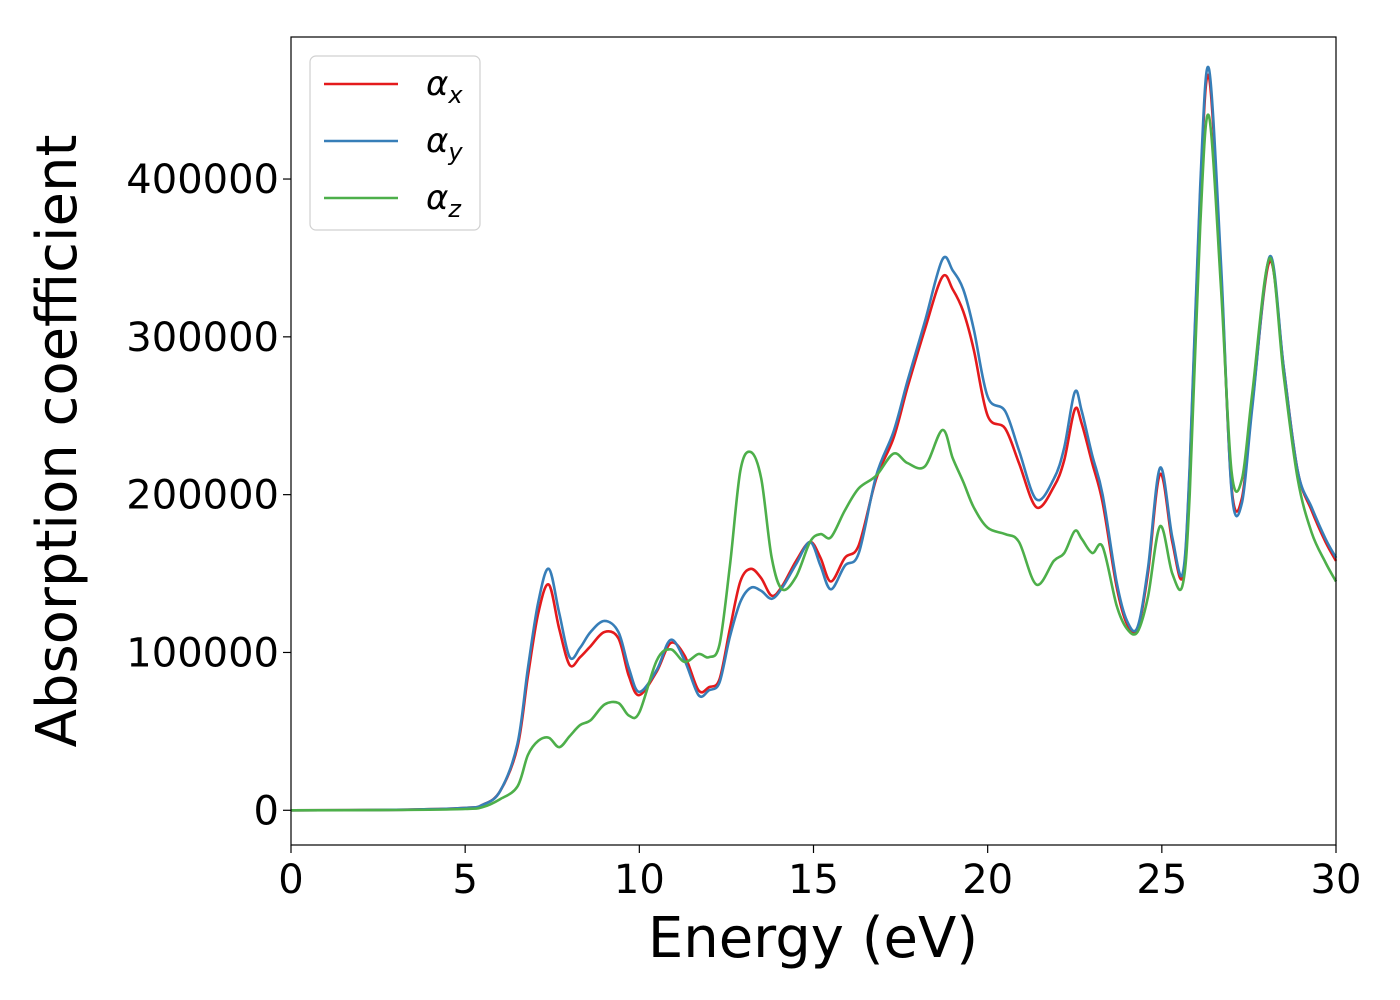  I want to click on x-axis-ticks: 0 5 10 15 20 25 30, so click(819, 874).